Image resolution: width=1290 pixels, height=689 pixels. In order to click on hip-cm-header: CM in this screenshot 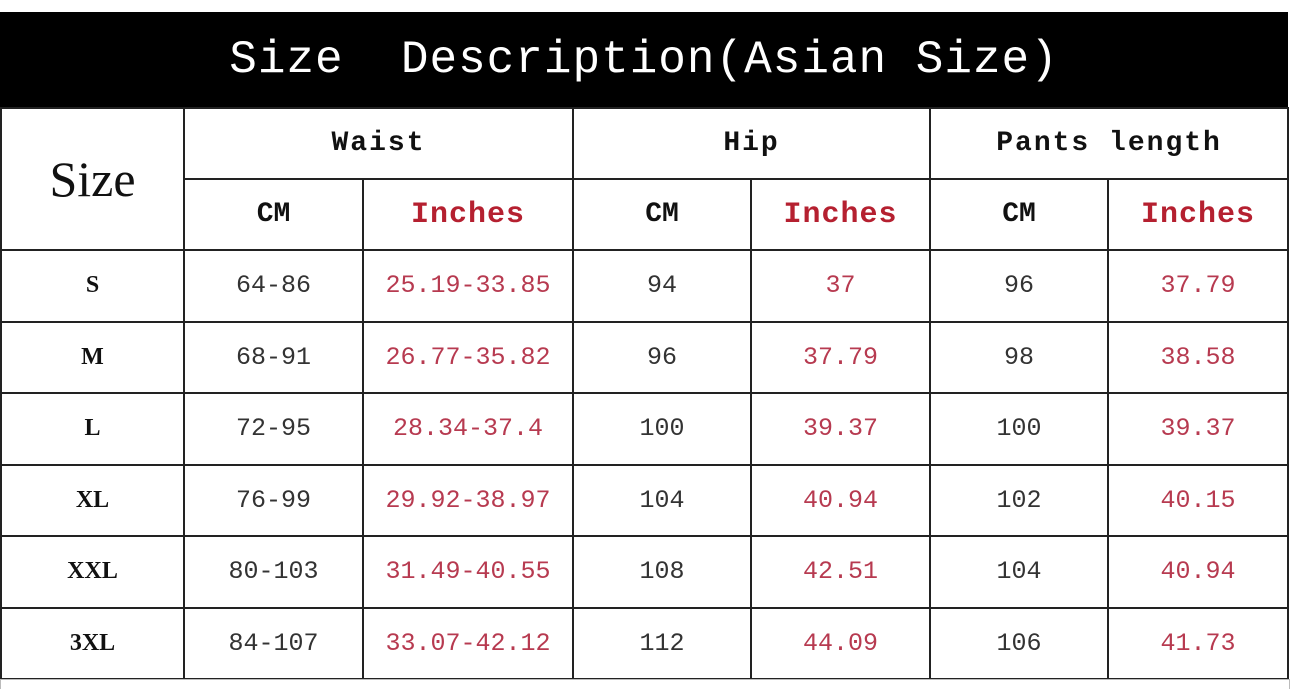, I will do `click(662, 214)`.